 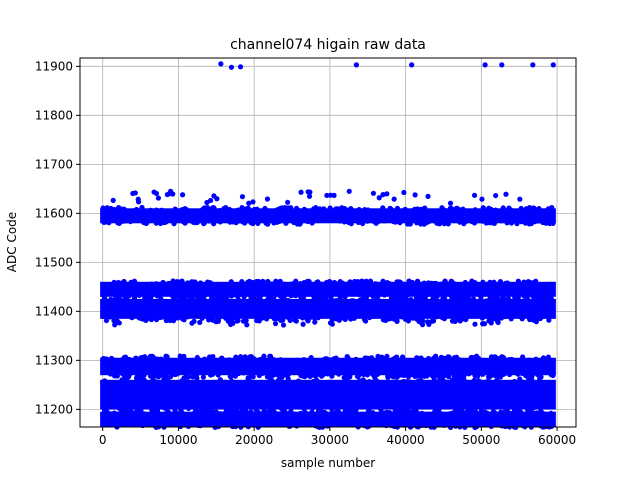 What do you see at coordinates (178, 440) in the screenshot?
I see `x-tick-label: 10000` at bounding box center [178, 440].